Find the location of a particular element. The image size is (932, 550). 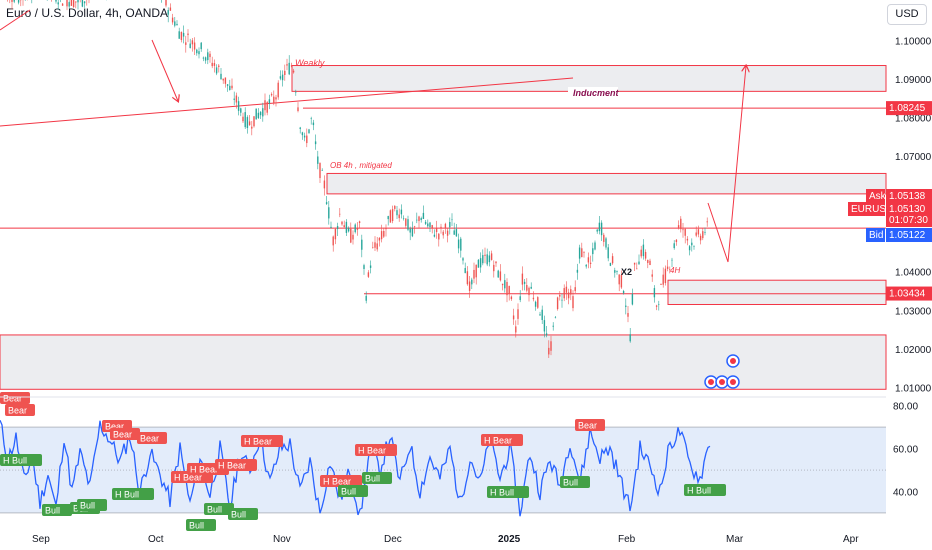

bid-label-bg is located at coordinates (875, 235).